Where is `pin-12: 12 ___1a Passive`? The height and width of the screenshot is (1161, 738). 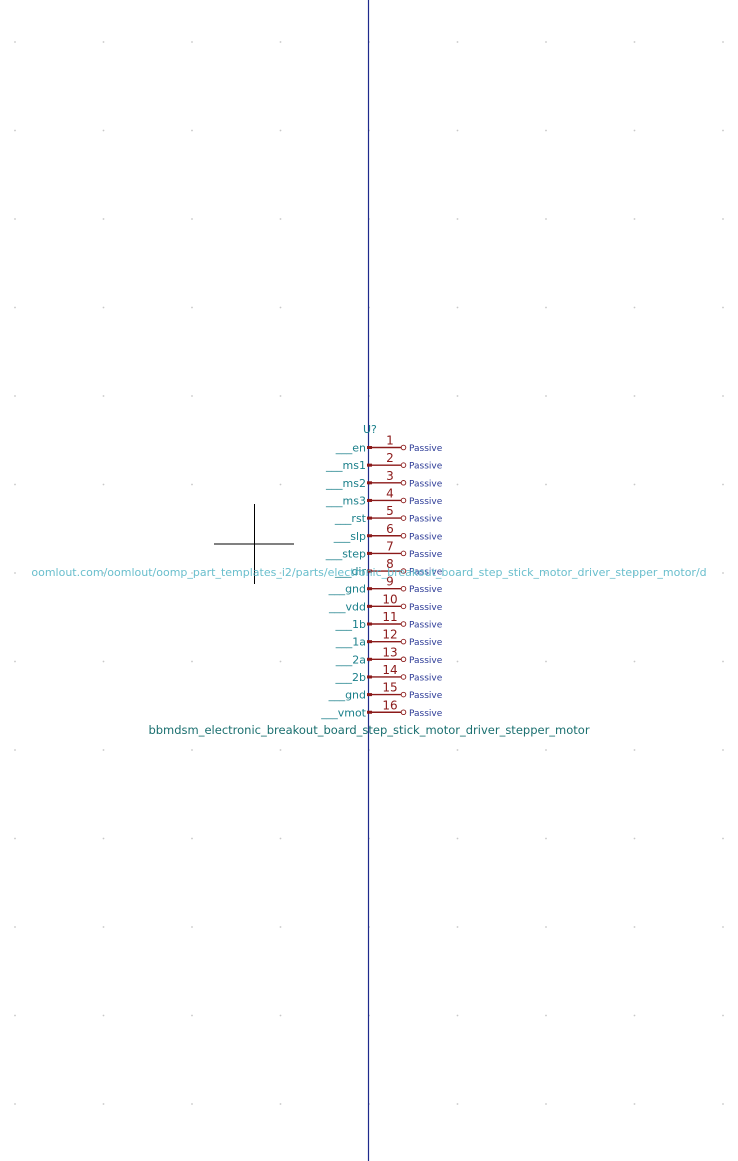
pin-12: 12 ___1a Passive is located at coordinates (389, 638).